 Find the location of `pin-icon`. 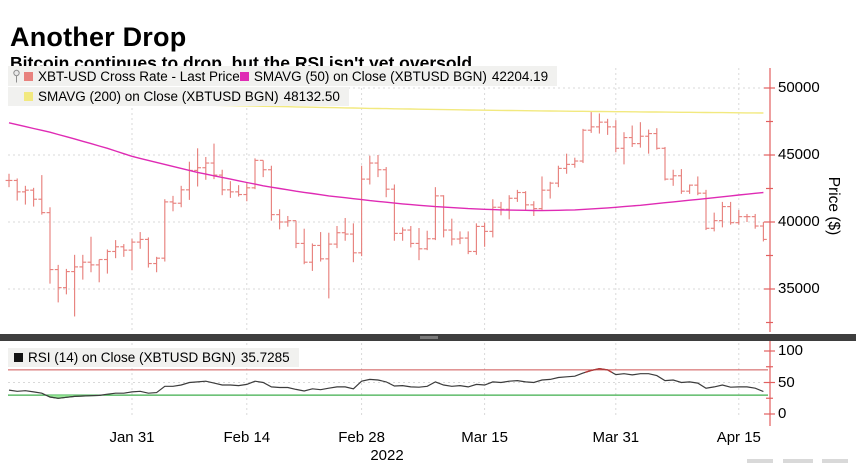

pin-icon is located at coordinates (16, 76).